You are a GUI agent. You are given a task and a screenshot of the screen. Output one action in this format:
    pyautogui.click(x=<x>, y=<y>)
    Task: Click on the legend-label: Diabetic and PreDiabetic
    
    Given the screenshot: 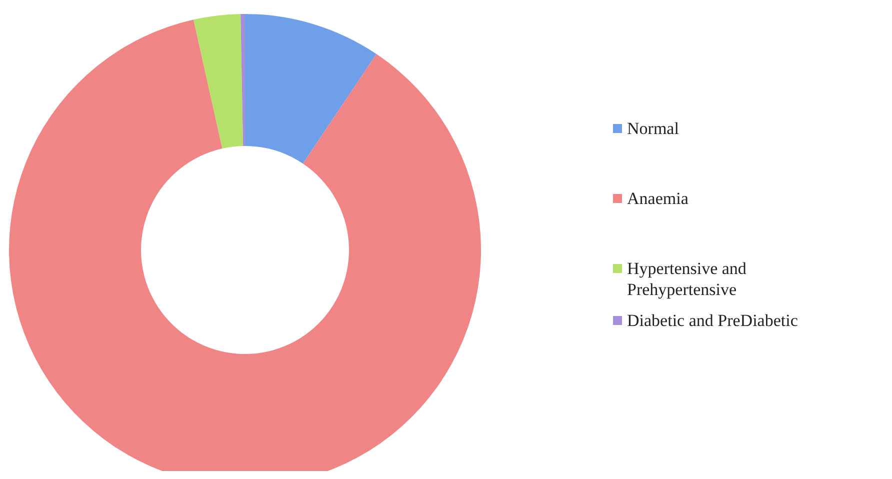 What is the action you would take?
    pyautogui.click(x=712, y=320)
    